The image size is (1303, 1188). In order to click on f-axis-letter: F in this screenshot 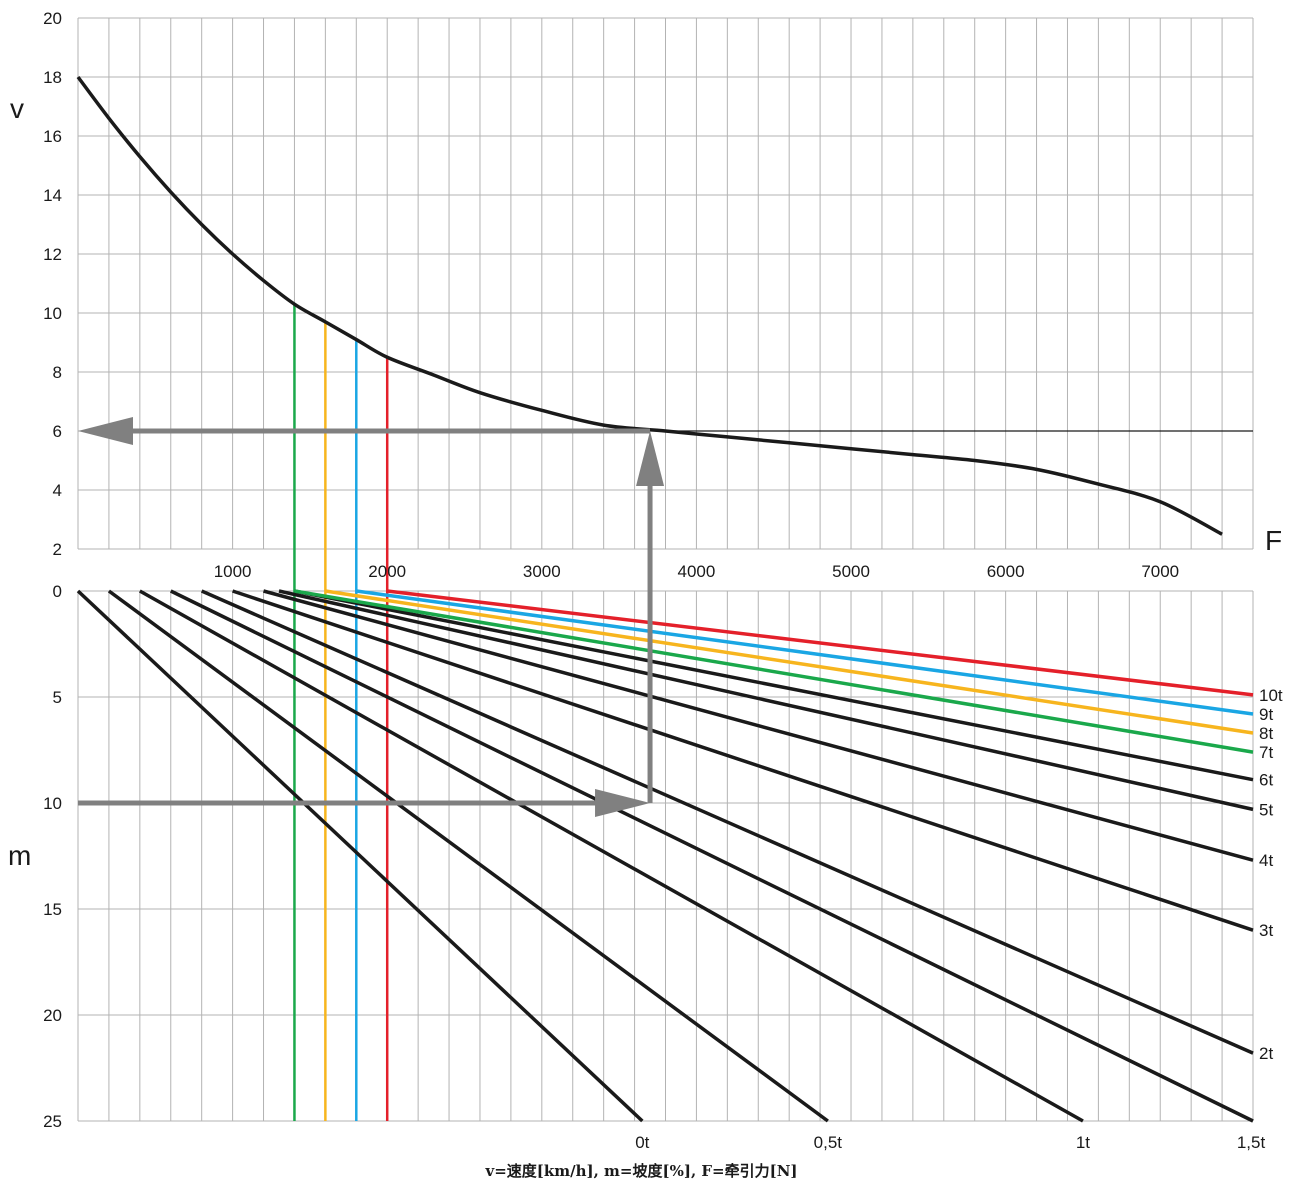, I will do `click(1273, 540)`.